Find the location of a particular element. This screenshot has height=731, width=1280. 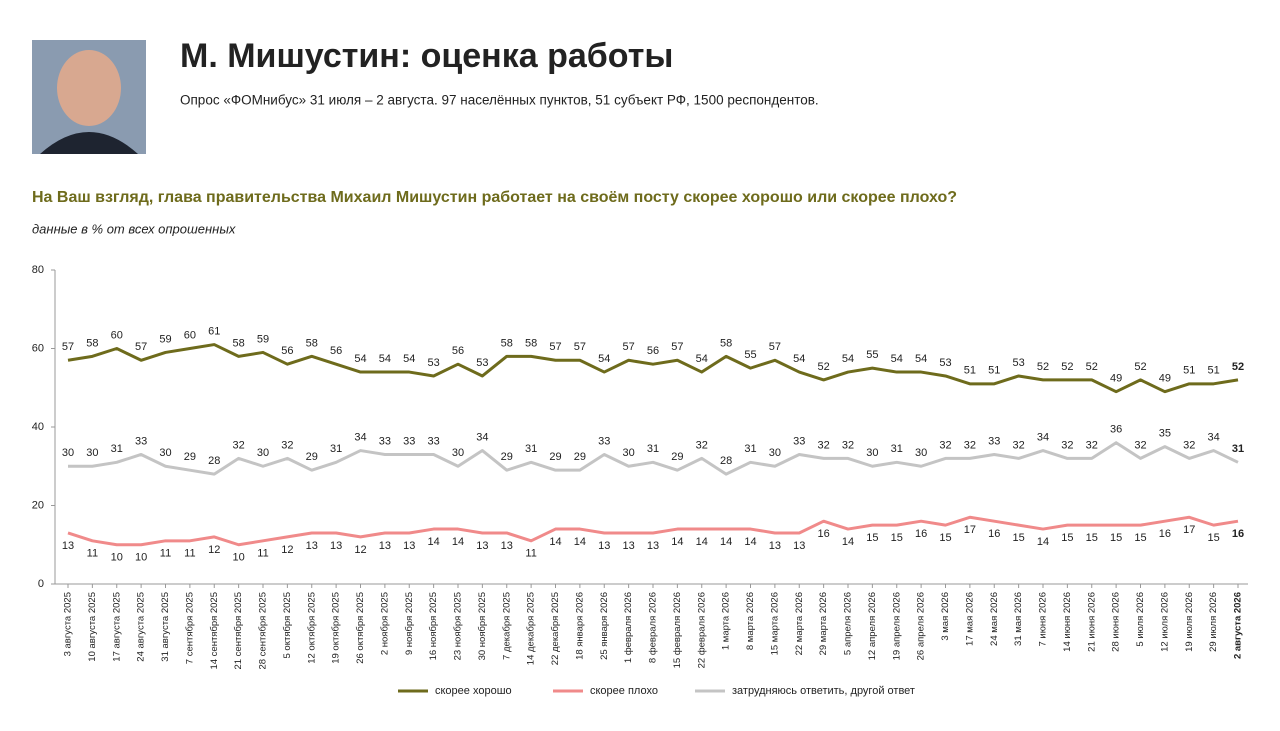

y-tick-label: 20 is located at coordinates (38, 505).